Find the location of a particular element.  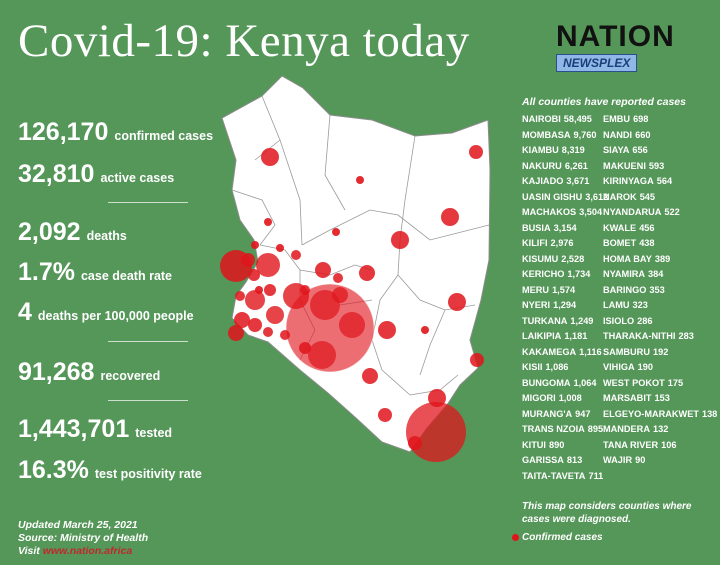

county-row: MURANG'A 947 is located at coordinates (556, 414).